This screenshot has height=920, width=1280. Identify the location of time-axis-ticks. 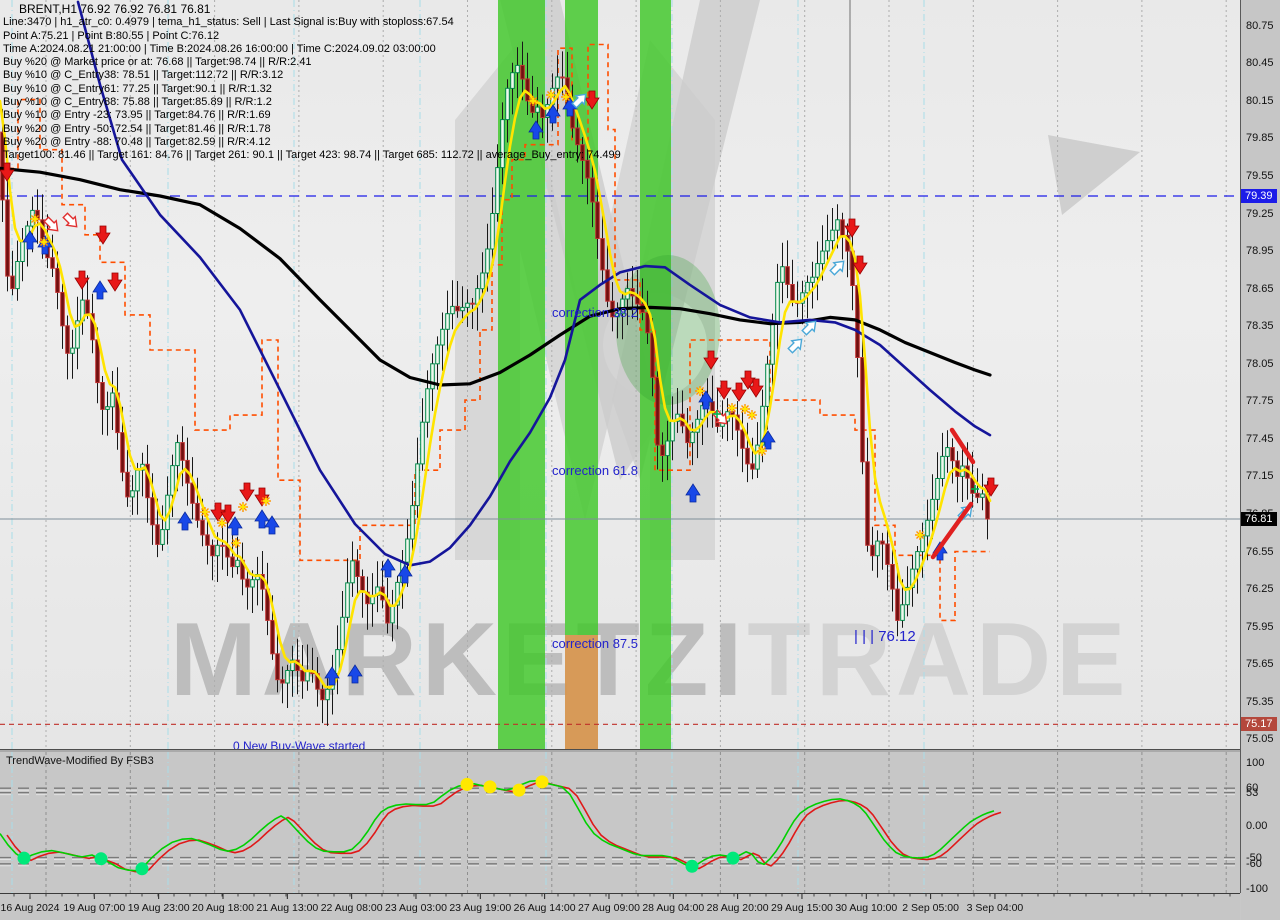
(622, 896).